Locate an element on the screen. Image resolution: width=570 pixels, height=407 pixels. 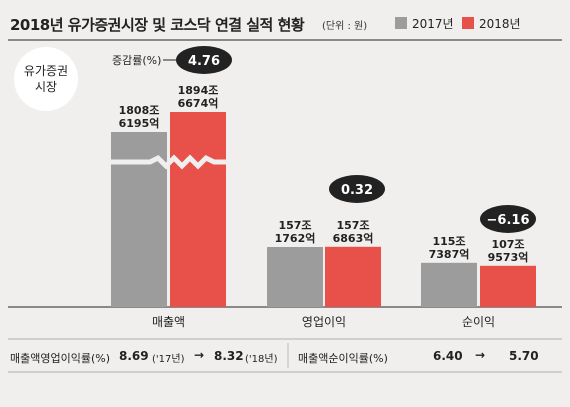
change-rate-label: 증감률(%) is located at coordinates (136, 60).